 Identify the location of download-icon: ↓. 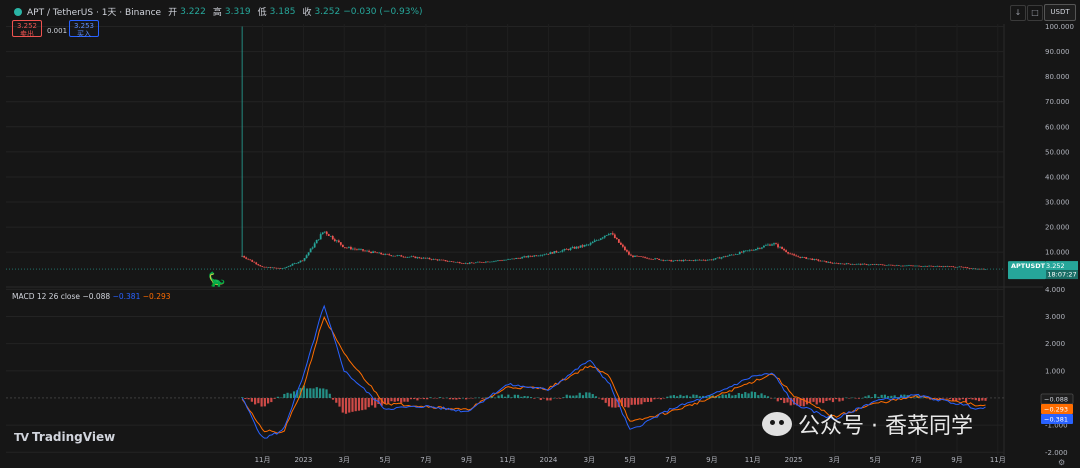
(1018, 13).